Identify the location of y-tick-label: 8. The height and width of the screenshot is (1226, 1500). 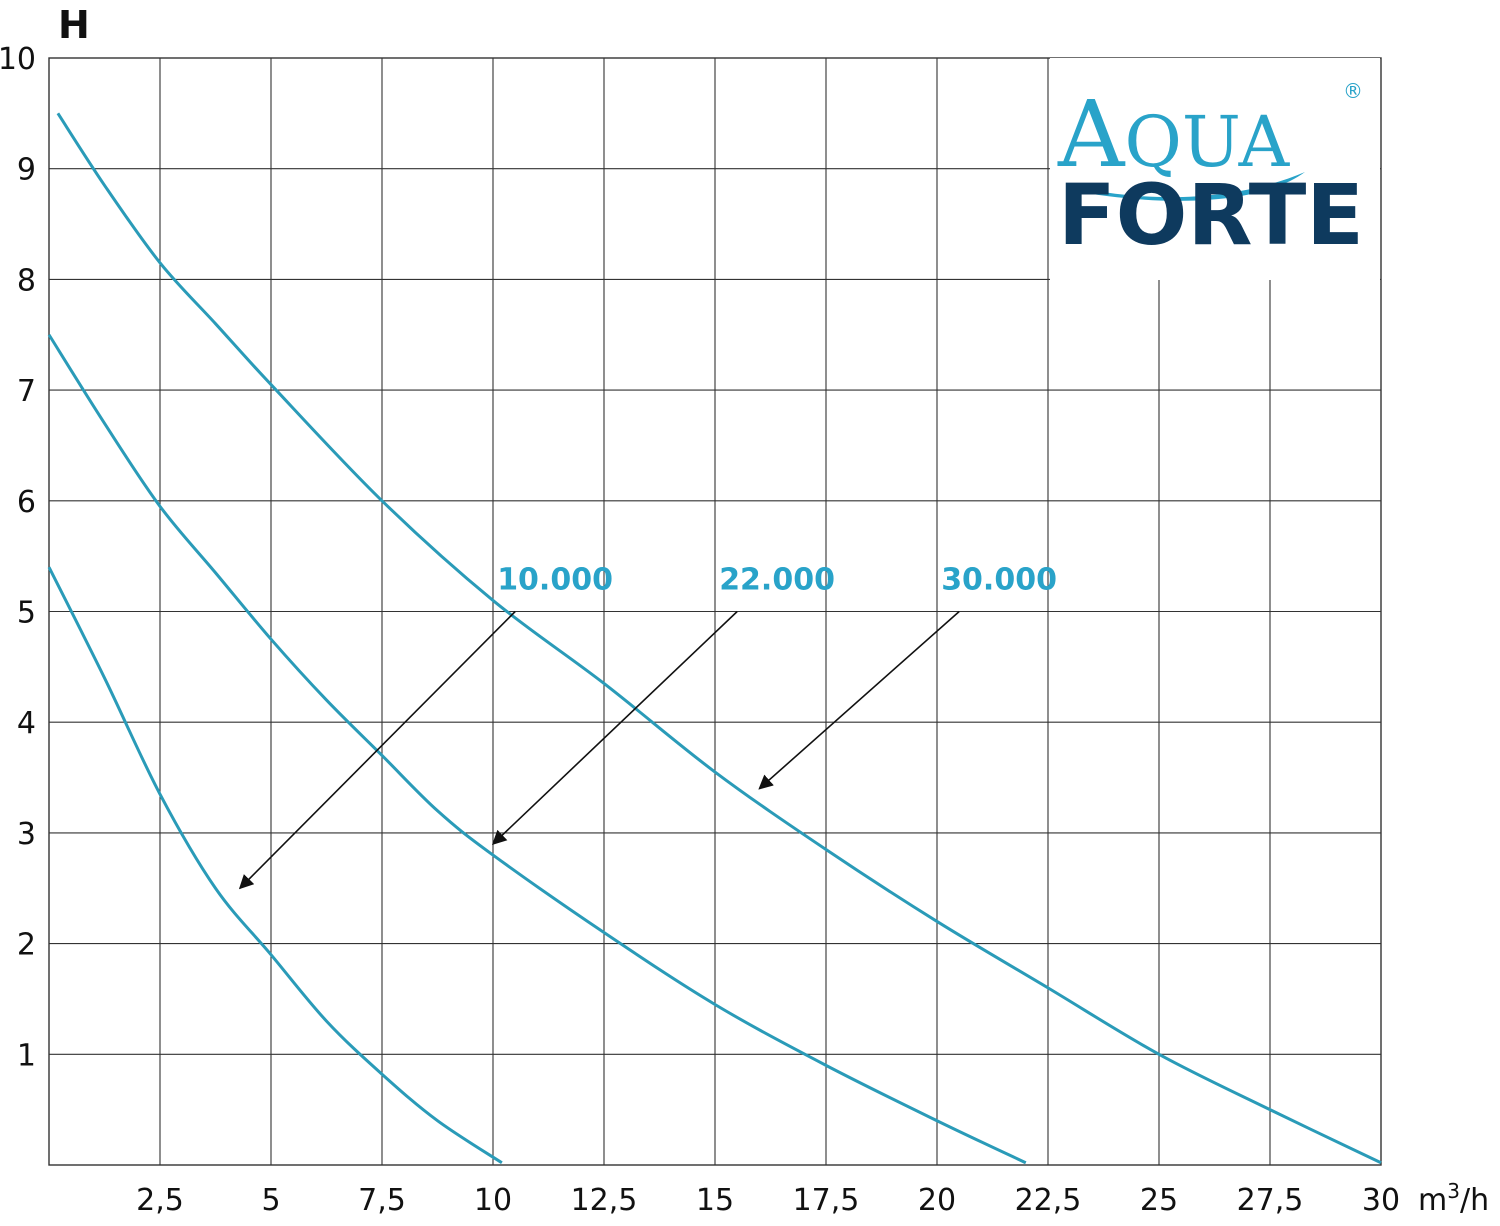
(26, 280).